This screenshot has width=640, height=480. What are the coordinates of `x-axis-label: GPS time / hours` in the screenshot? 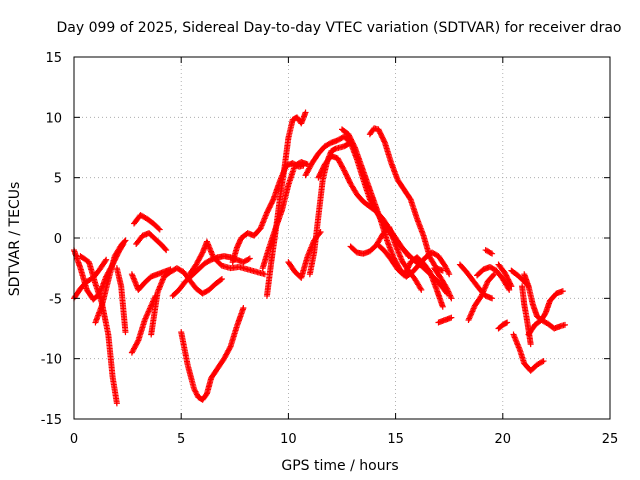 It's located at (339, 466).